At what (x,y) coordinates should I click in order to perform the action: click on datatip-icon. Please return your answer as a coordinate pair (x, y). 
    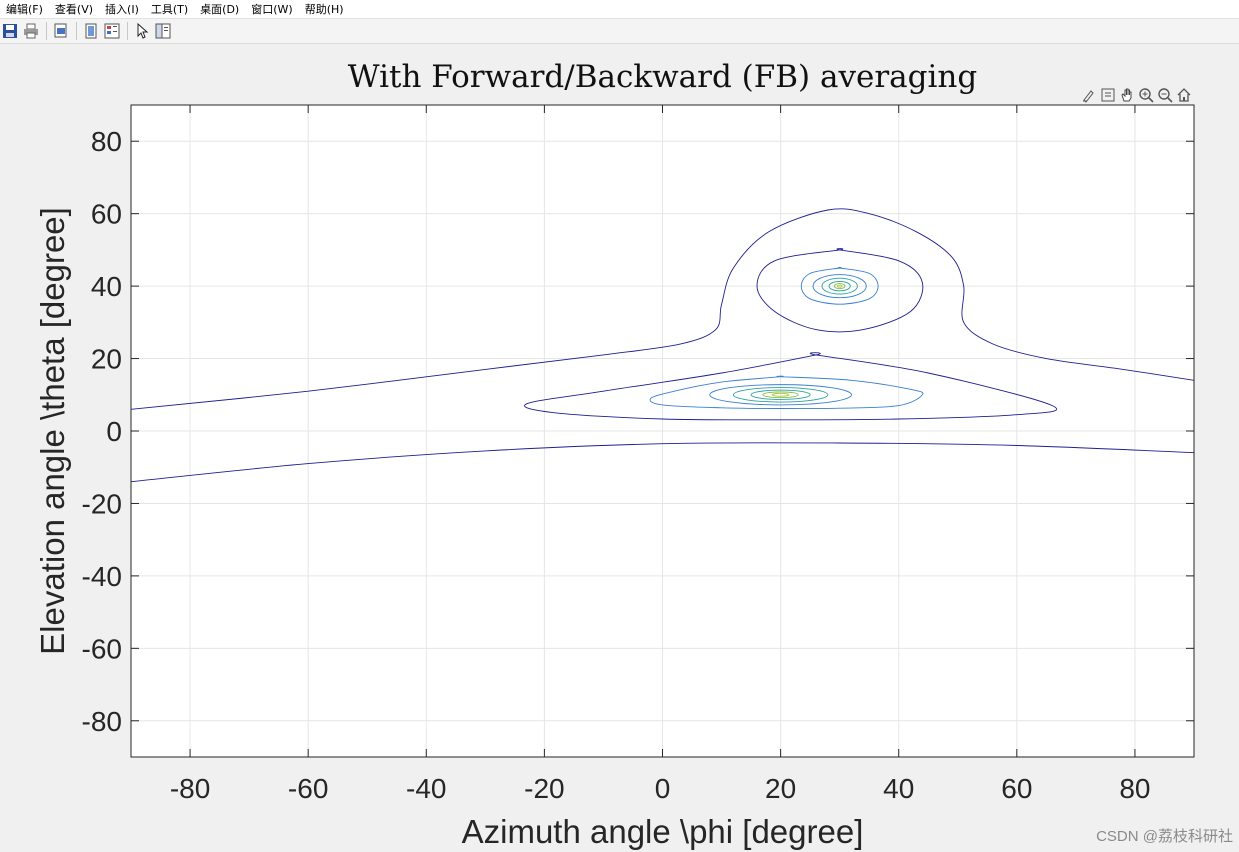
    Looking at the image, I should click on (1108, 95).